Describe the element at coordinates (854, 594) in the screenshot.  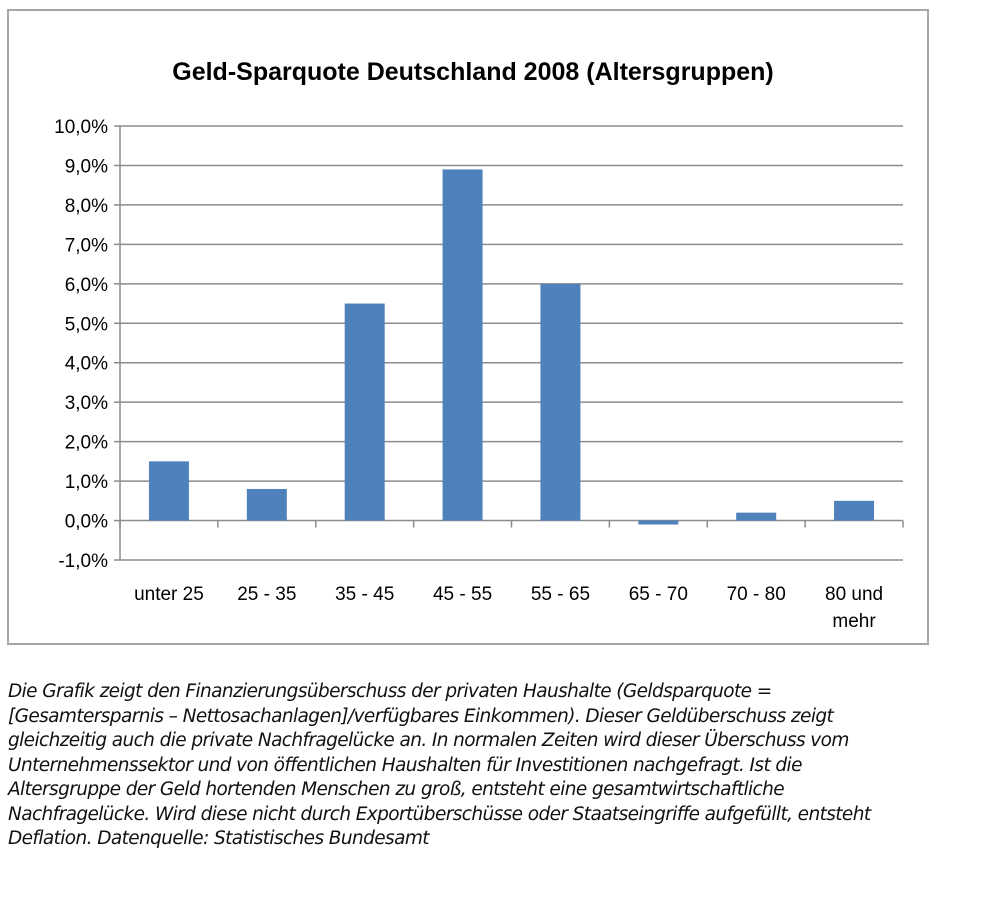
I see `x-tick-label: 80 und` at that location.